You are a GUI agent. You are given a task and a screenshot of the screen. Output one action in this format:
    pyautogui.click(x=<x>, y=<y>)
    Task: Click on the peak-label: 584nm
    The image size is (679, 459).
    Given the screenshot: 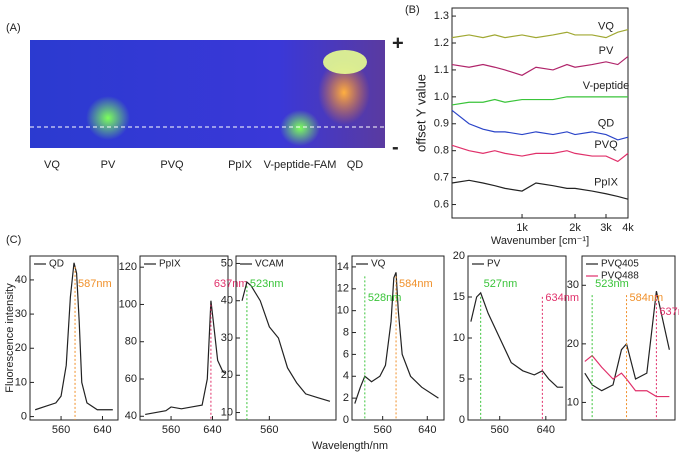 What is the action you would take?
    pyautogui.click(x=647, y=298)
    